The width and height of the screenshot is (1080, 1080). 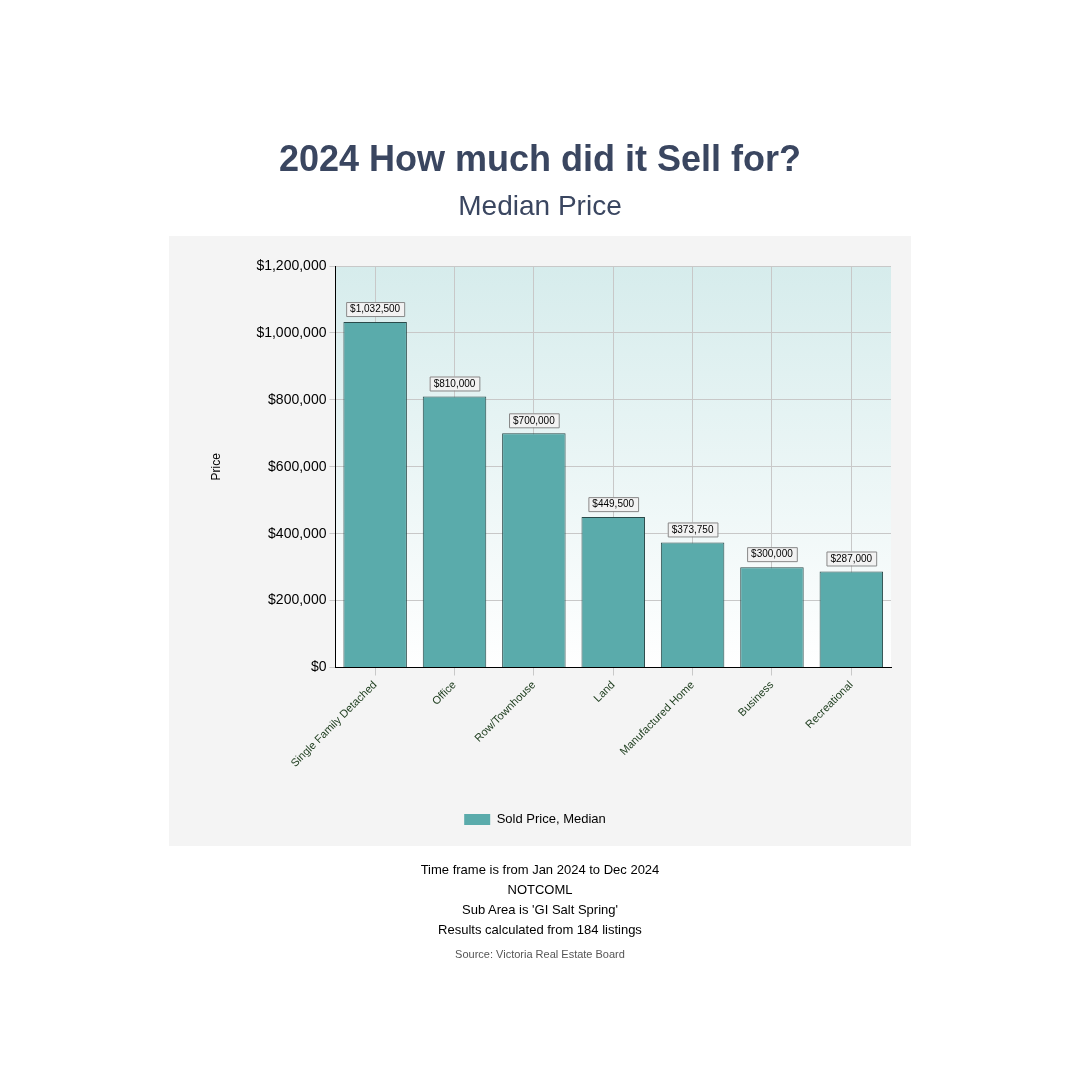 What do you see at coordinates (540, 870) in the screenshot?
I see `text: Time frame is from Jan 2024 to Dec 2024` at bounding box center [540, 870].